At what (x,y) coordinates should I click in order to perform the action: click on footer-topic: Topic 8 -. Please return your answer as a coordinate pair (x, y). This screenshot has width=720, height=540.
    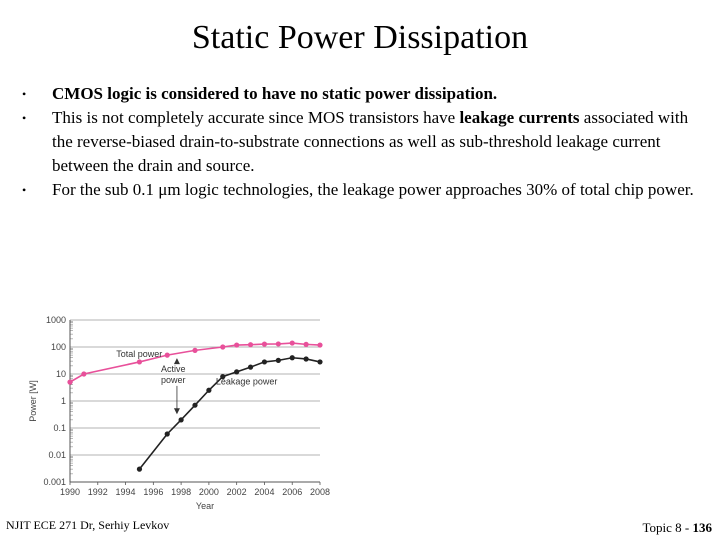
    Looking at the image, I should click on (667, 527).